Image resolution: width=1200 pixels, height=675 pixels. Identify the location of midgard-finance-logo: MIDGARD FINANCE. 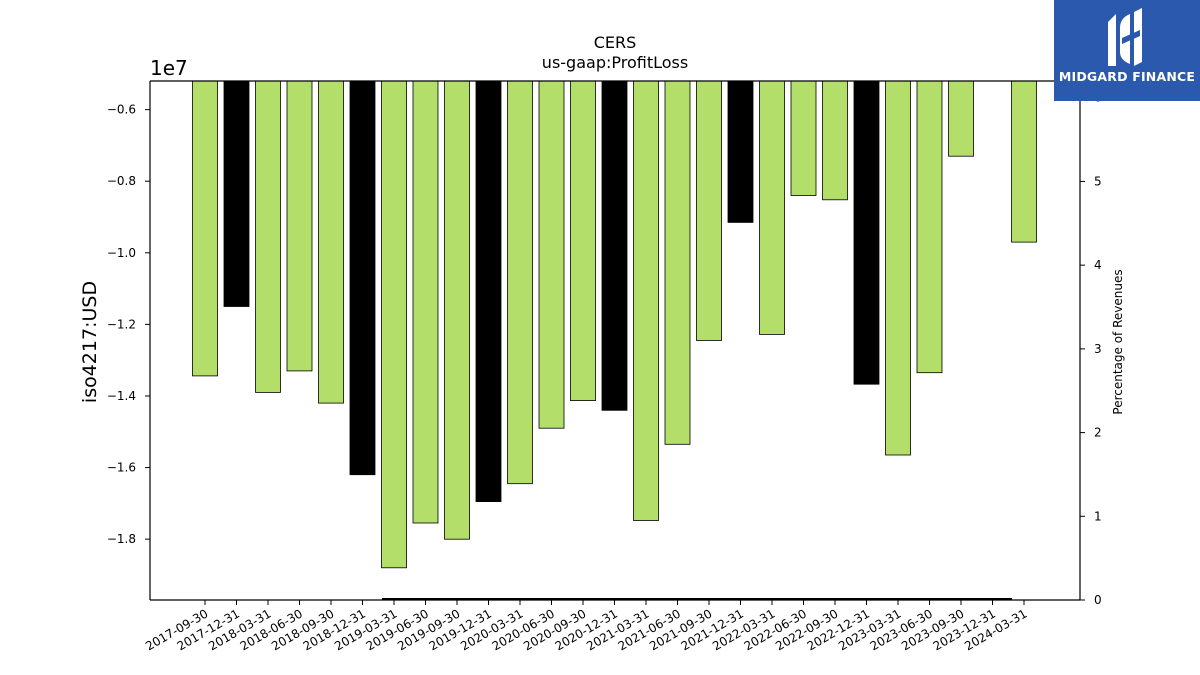
(1127, 50).